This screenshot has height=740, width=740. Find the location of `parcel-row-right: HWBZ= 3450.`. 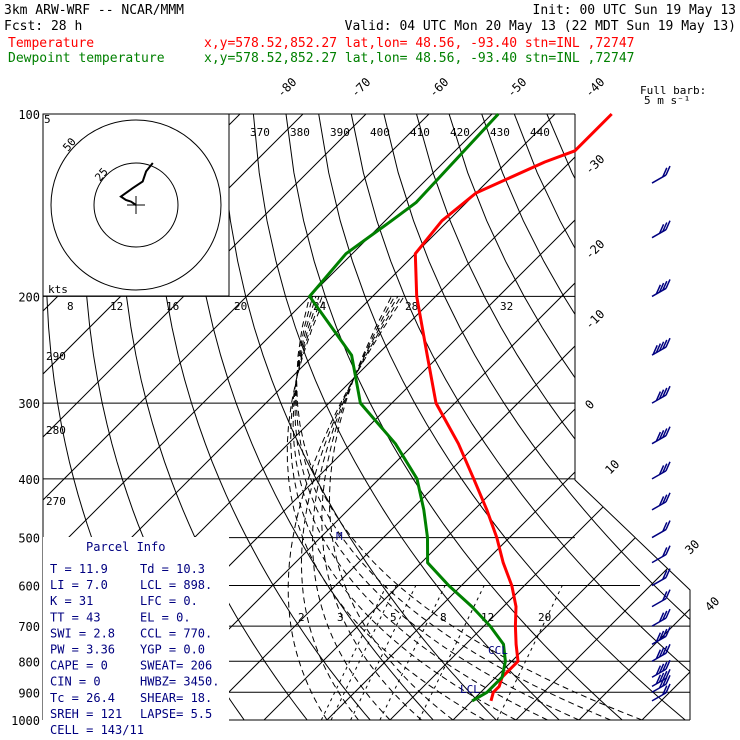

parcel-row-right: HWBZ= 3450. is located at coordinates (179, 682).